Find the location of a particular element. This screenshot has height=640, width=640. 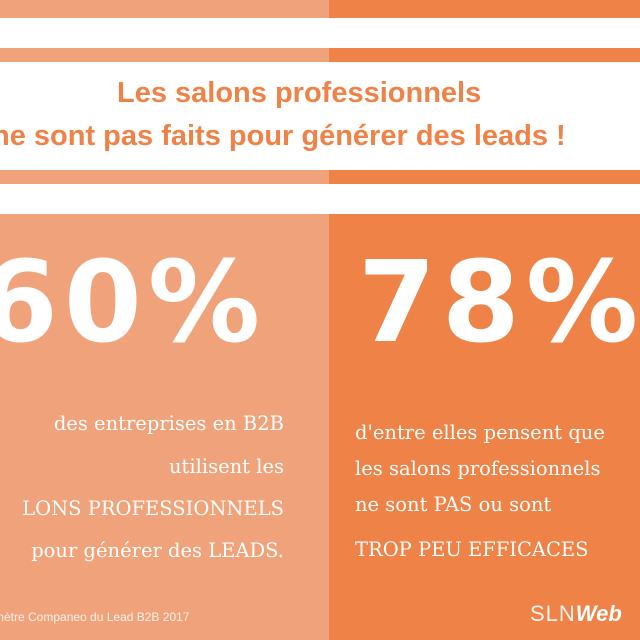

left-desc-line-2: utilisent les is located at coordinates (226, 466).